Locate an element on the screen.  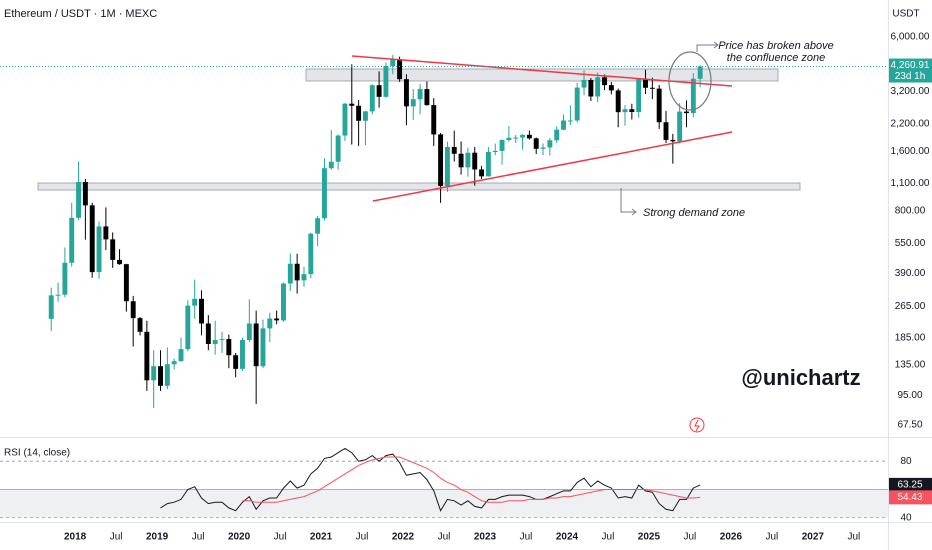
x-tick-label: 2024 is located at coordinates (567, 537).